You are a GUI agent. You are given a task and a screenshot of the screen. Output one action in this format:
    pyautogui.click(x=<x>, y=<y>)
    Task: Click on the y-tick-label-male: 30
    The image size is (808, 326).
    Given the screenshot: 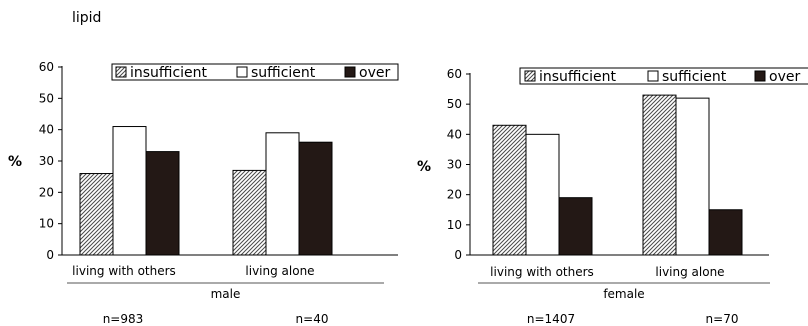 What is the action you would take?
    pyautogui.click(x=46, y=161)
    